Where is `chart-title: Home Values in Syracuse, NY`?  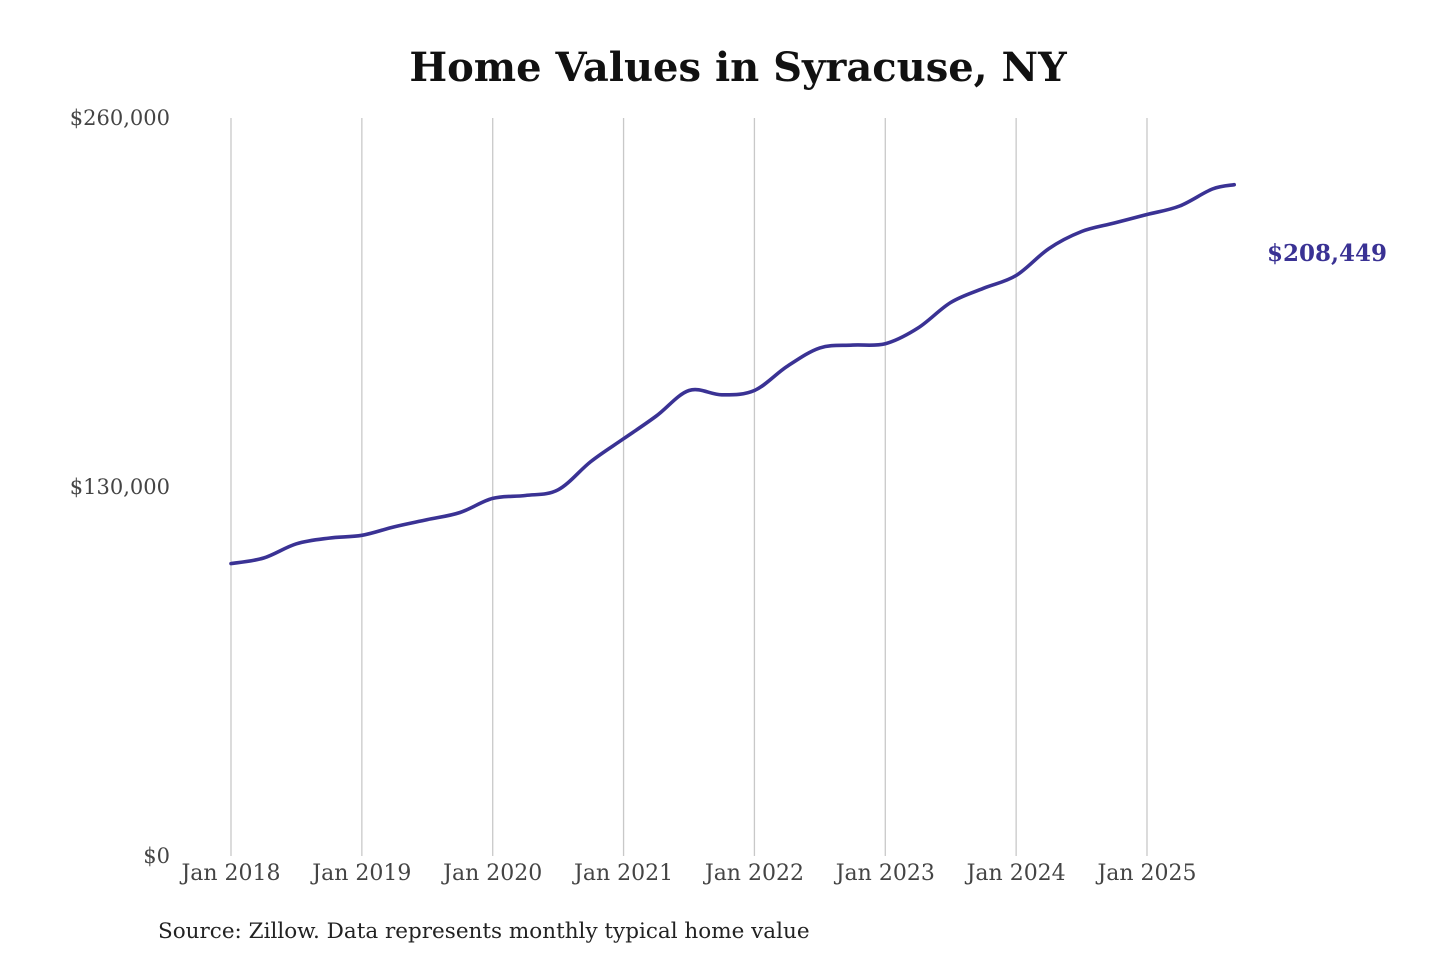 chart-title: Home Values in Syracuse, NY is located at coordinates (738, 67).